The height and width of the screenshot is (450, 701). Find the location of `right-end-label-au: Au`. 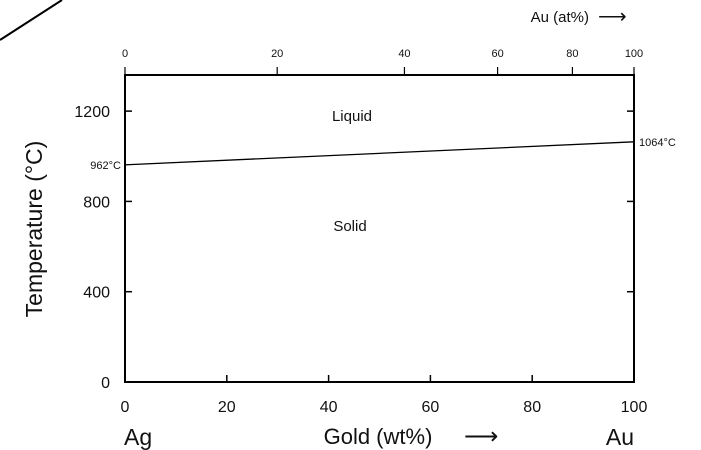

right-end-label-au: Au is located at coordinates (620, 437).